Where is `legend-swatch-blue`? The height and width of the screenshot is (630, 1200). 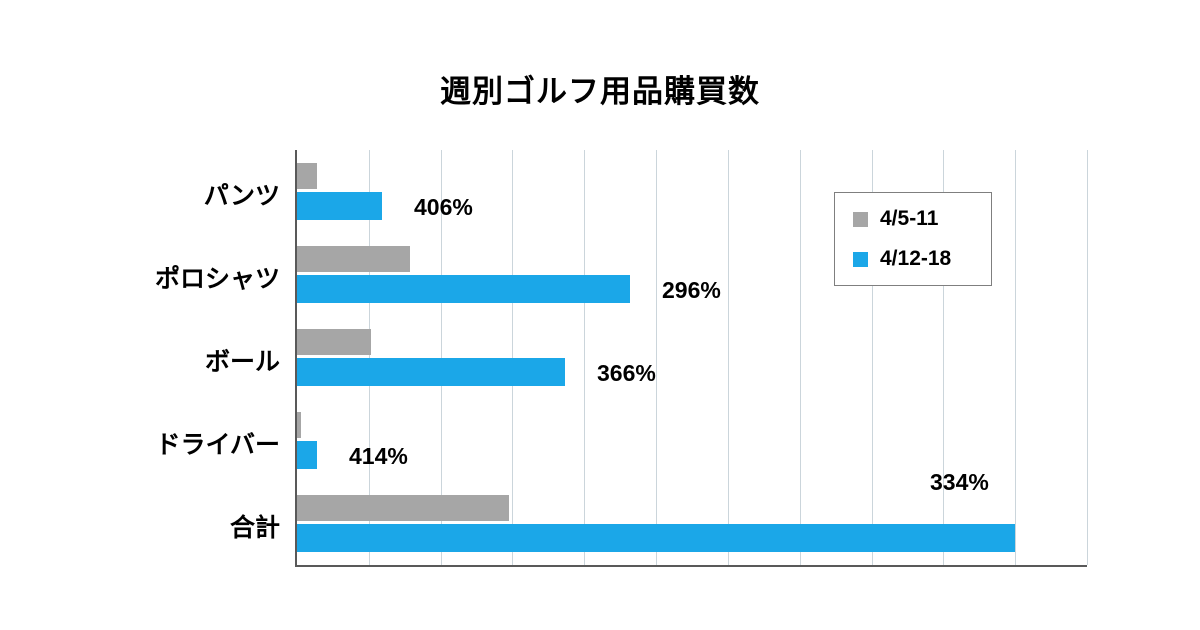
legend-swatch-blue is located at coordinates (860, 259).